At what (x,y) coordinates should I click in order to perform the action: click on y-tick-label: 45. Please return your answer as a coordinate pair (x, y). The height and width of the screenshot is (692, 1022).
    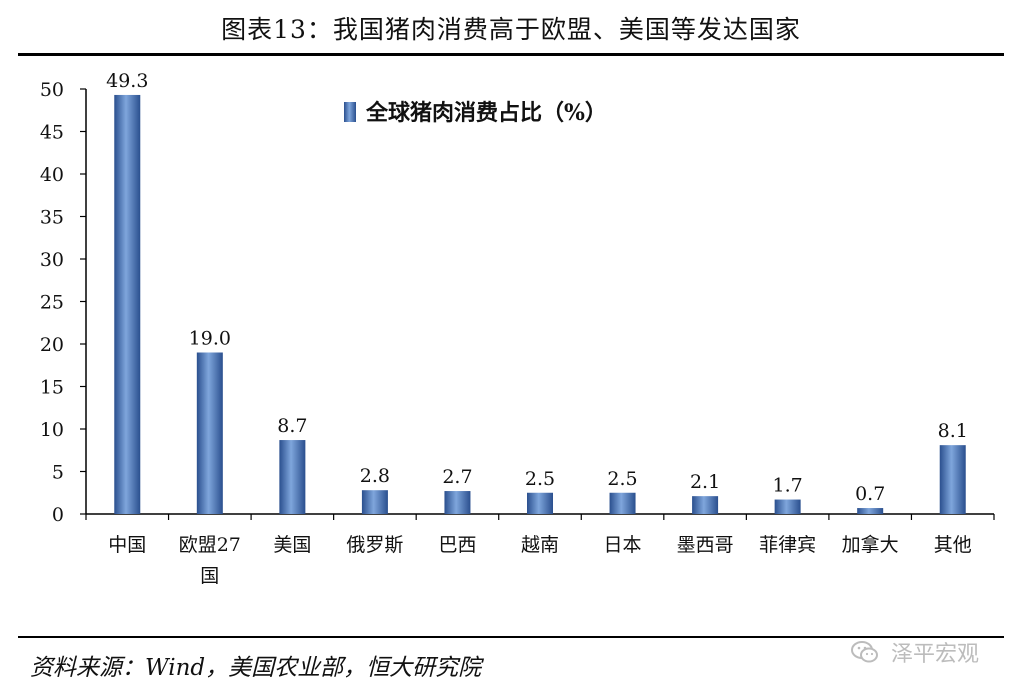
    Looking at the image, I should click on (52, 133).